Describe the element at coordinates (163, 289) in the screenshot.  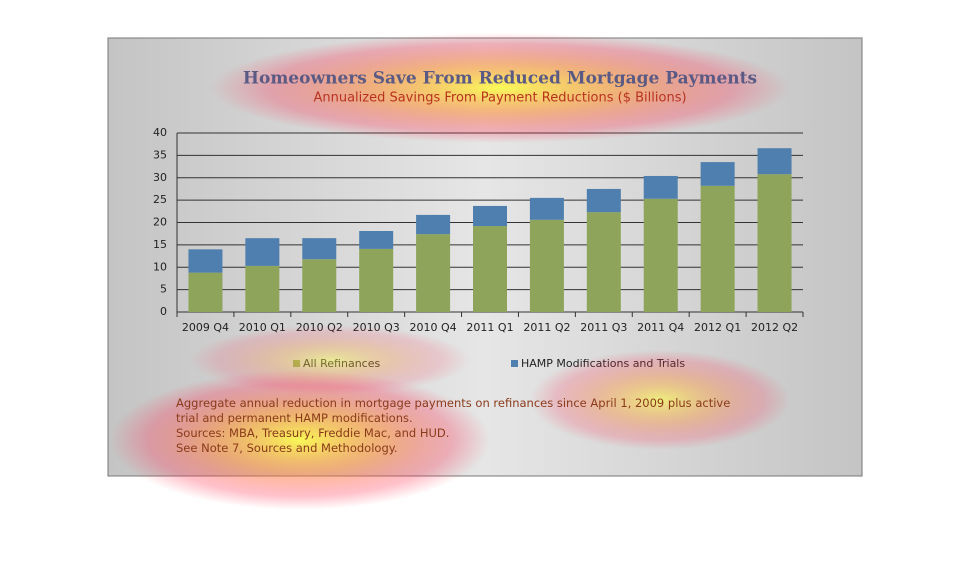
I see `y-tick-label: 5` at that location.